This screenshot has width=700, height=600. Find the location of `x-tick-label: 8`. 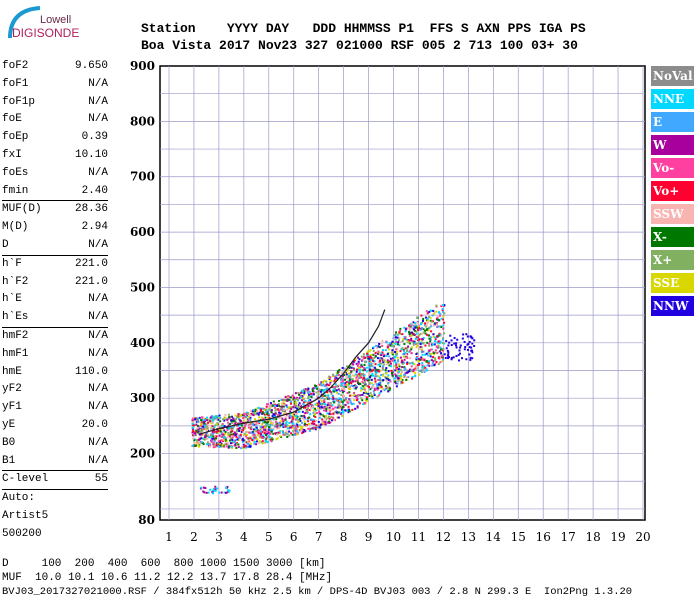

x-tick-label: 8 is located at coordinates (344, 537).